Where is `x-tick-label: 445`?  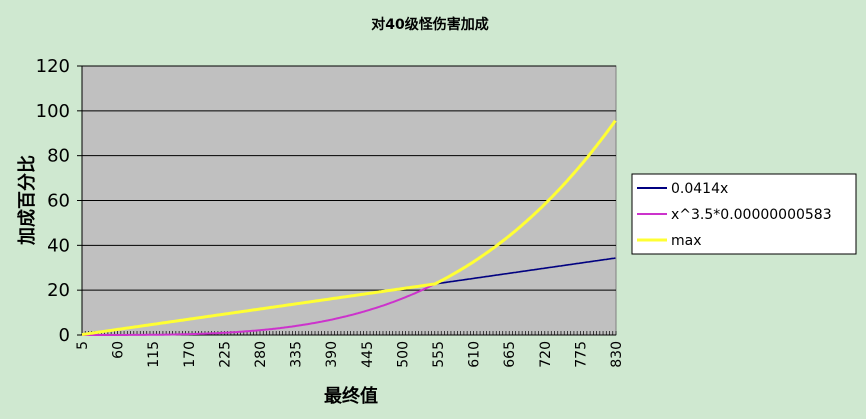
x-tick-label: 445 is located at coordinates (368, 354).